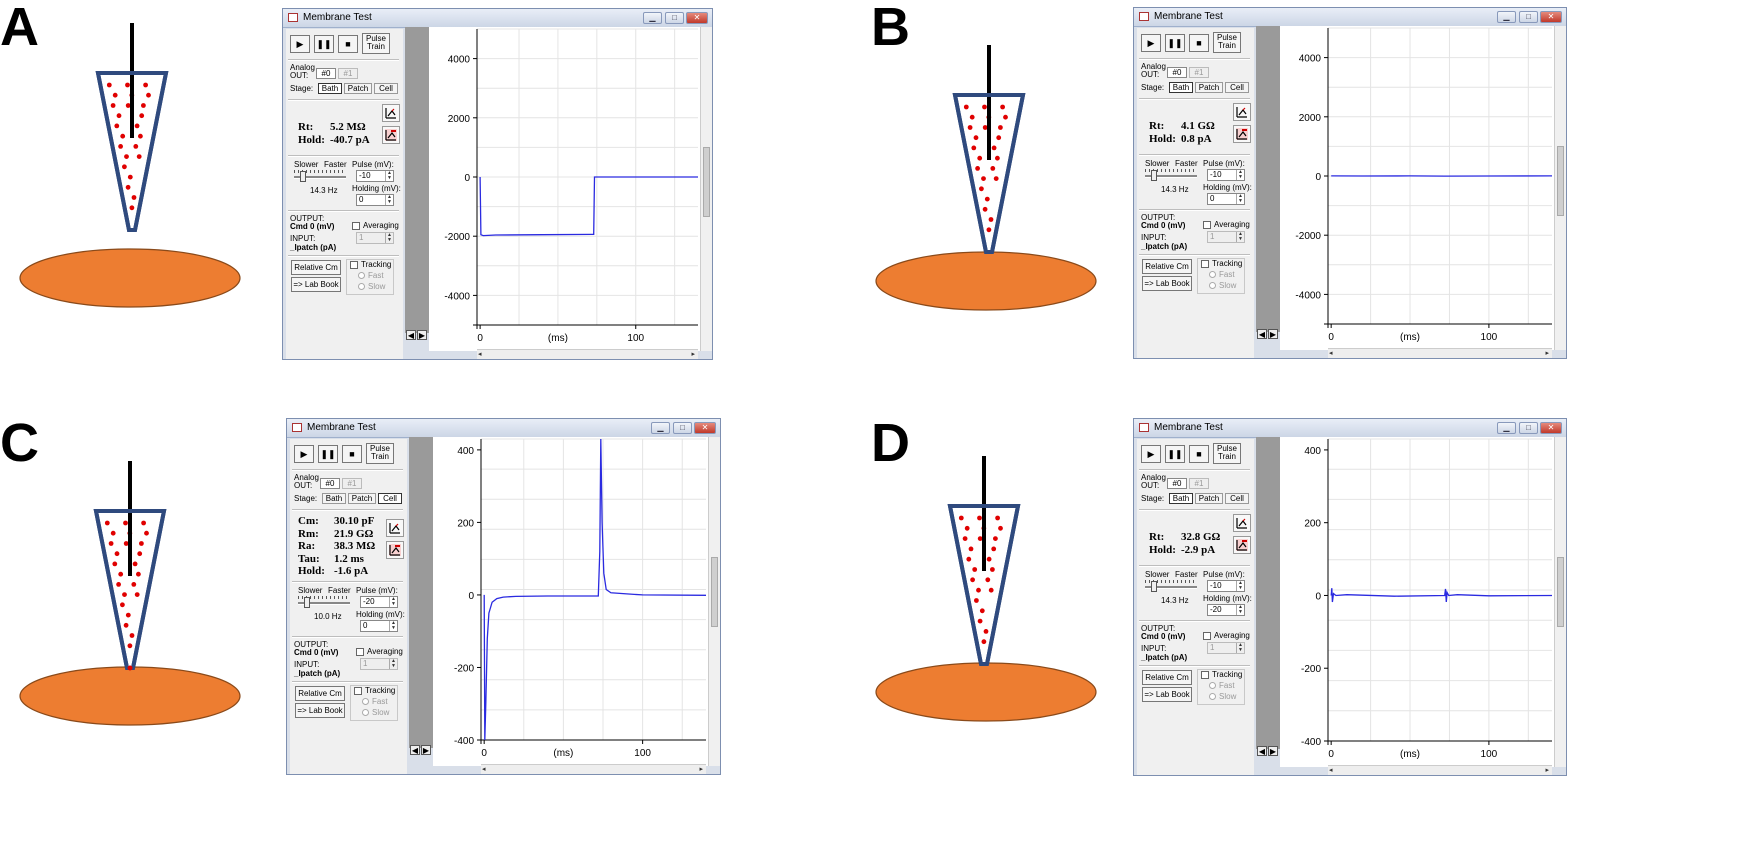 The image size is (1742, 861). What do you see at coordinates (1226, 610) in the screenshot?
I see `holding-input: -20 ▲ ▼` at bounding box center [1226, 610].